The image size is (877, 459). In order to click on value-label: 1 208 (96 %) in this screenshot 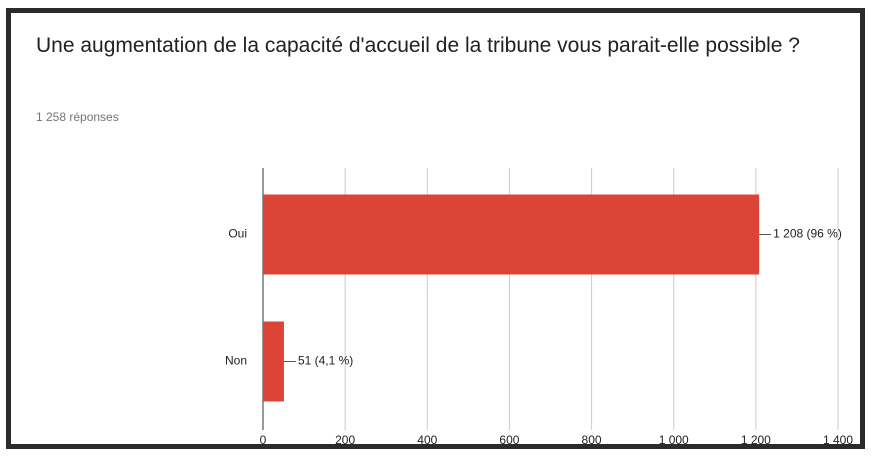, I will do `click(807, 234)`.